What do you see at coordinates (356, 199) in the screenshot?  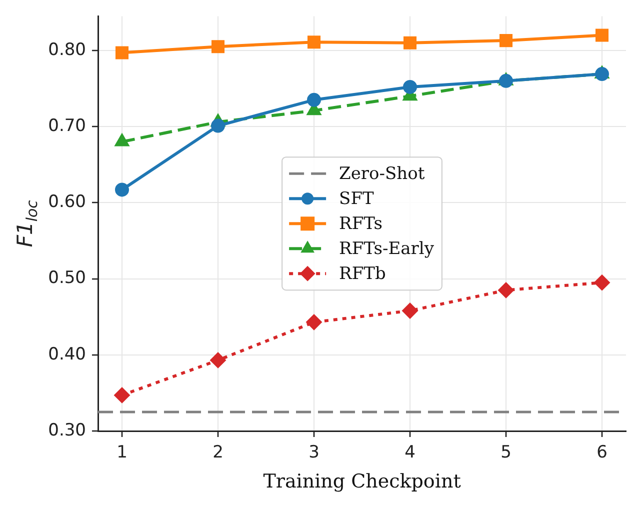 I see `legend-label: SFT` at bounding box center [356, 199].